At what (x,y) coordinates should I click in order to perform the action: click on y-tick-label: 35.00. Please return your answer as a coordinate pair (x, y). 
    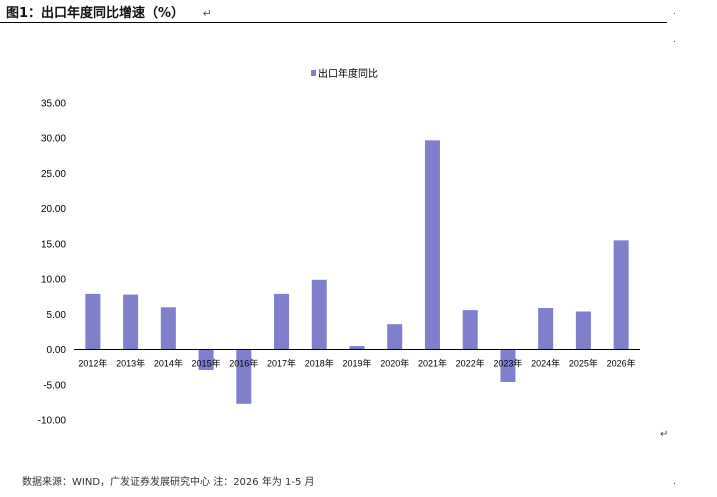
    Looking at the image, I should click on (53, 104).